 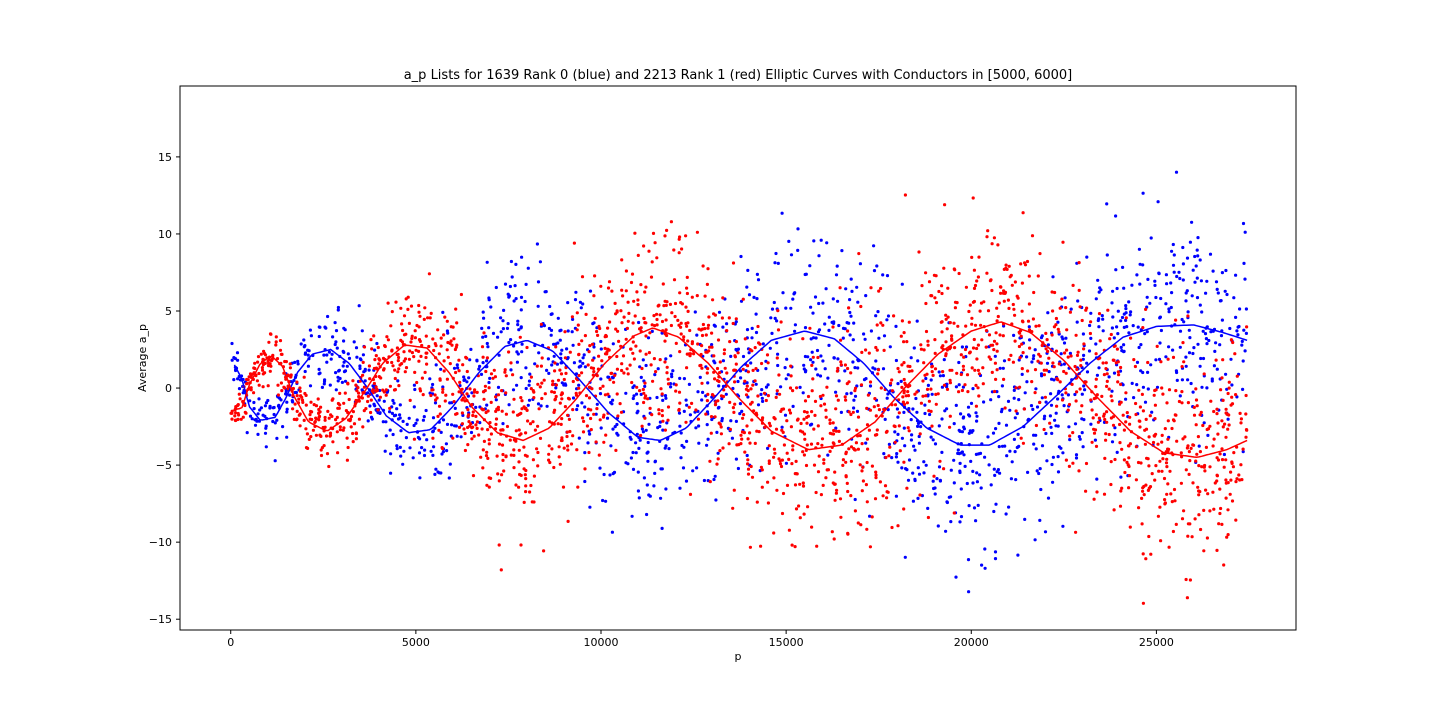 I want to click on y-tick-label: 0, so click(x=168, y=388).